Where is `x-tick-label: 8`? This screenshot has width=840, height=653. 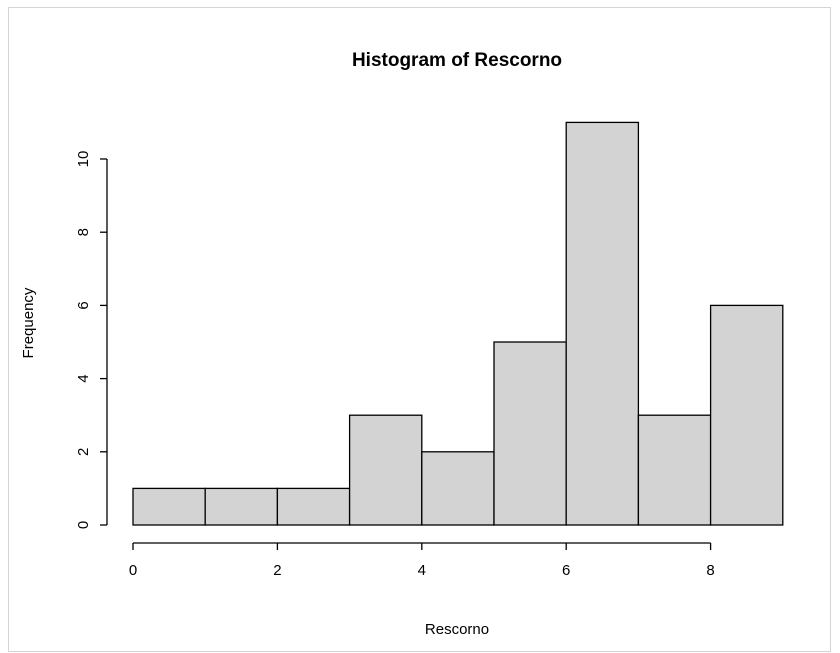 x-tick-label: 8 is located at coordinates (710, 570).